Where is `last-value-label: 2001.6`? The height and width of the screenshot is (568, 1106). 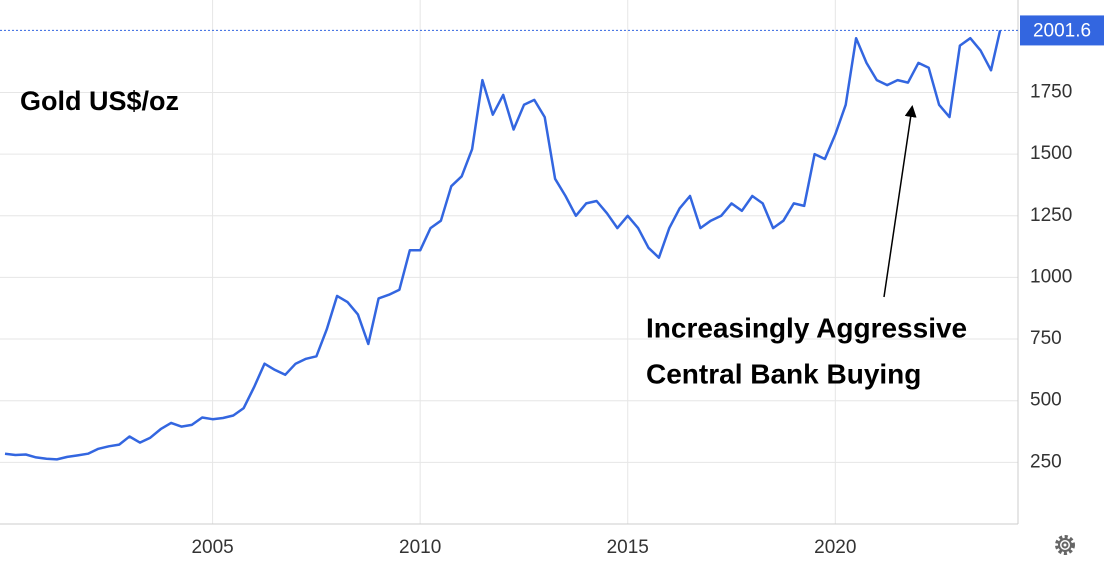 last-value-label: 2001.6 is located at coordinates (1062, 30).